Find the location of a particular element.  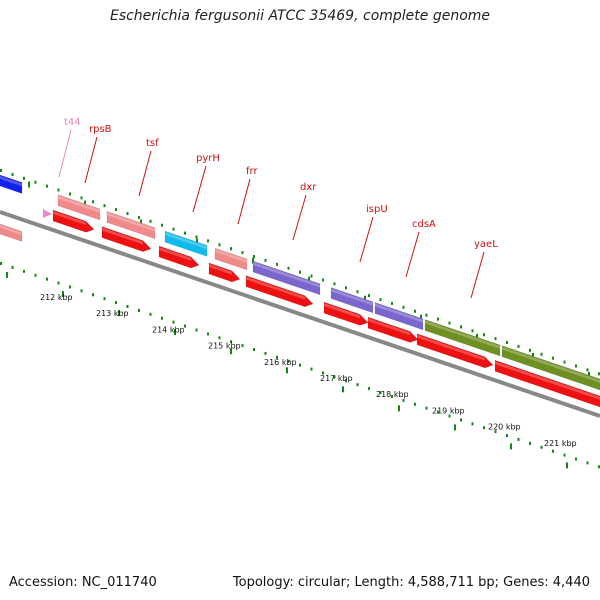

tick-label: 216 kbp is located at coordinates (280, 362).